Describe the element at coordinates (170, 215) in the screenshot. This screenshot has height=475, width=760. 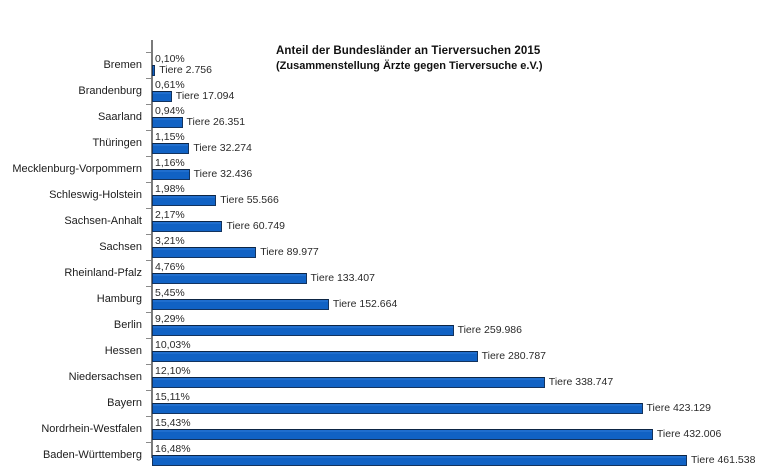
I see `percent-label: 2,17%` at that location.